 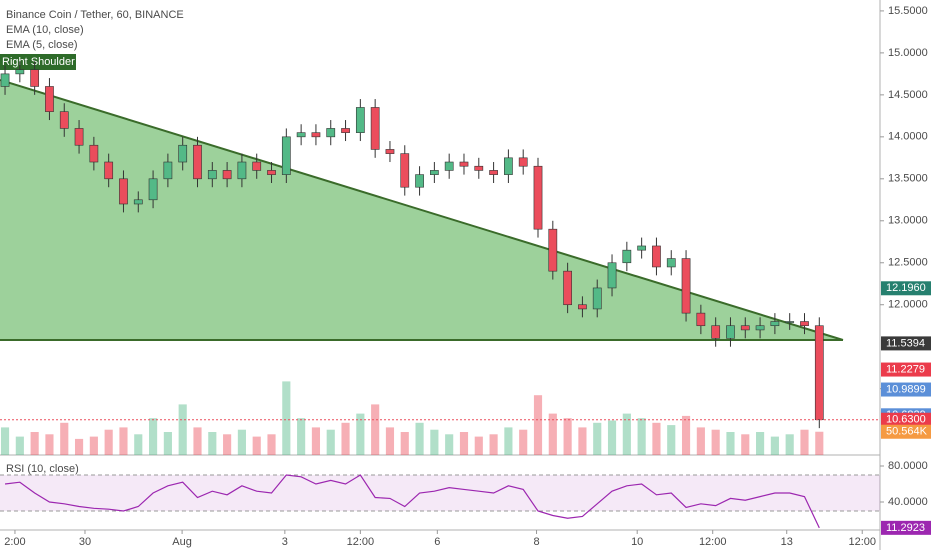 I want to click on price-tag-label: 12.1960, so click(x=906, y=288).